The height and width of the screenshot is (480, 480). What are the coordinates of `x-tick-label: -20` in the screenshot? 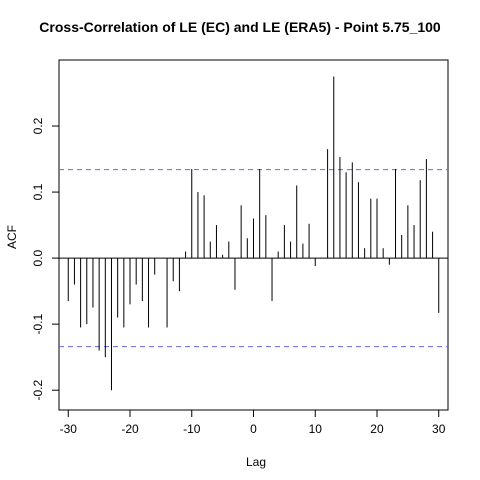 It's located at (130, 429).